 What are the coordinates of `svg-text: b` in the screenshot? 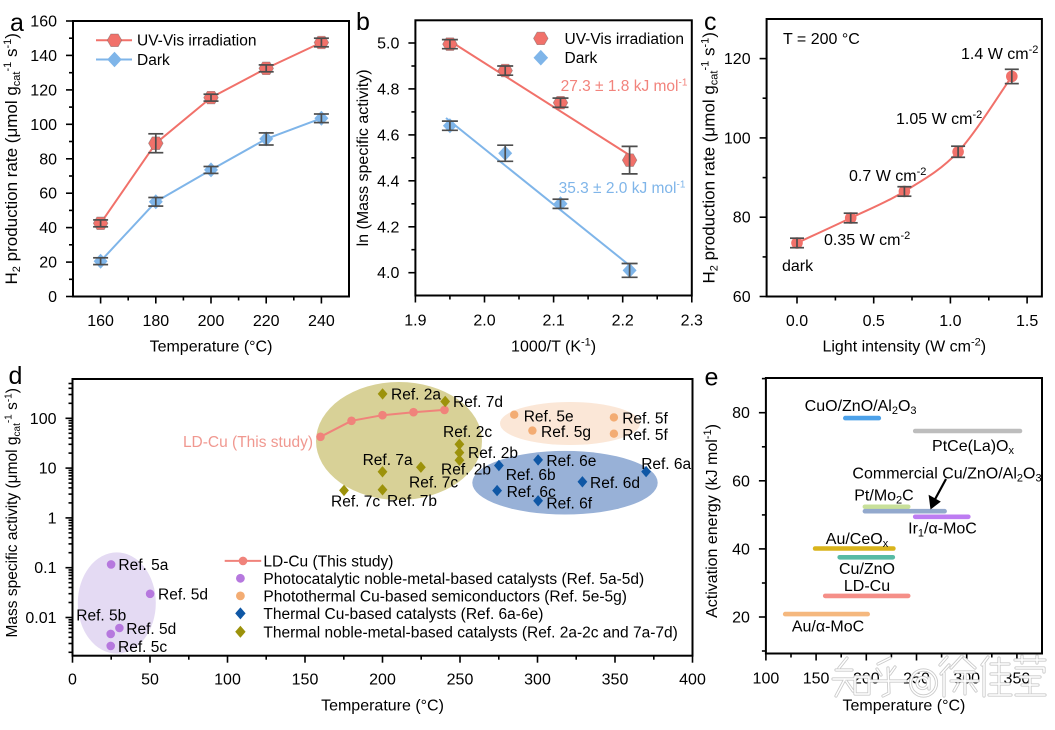 It's located at (363, 22).